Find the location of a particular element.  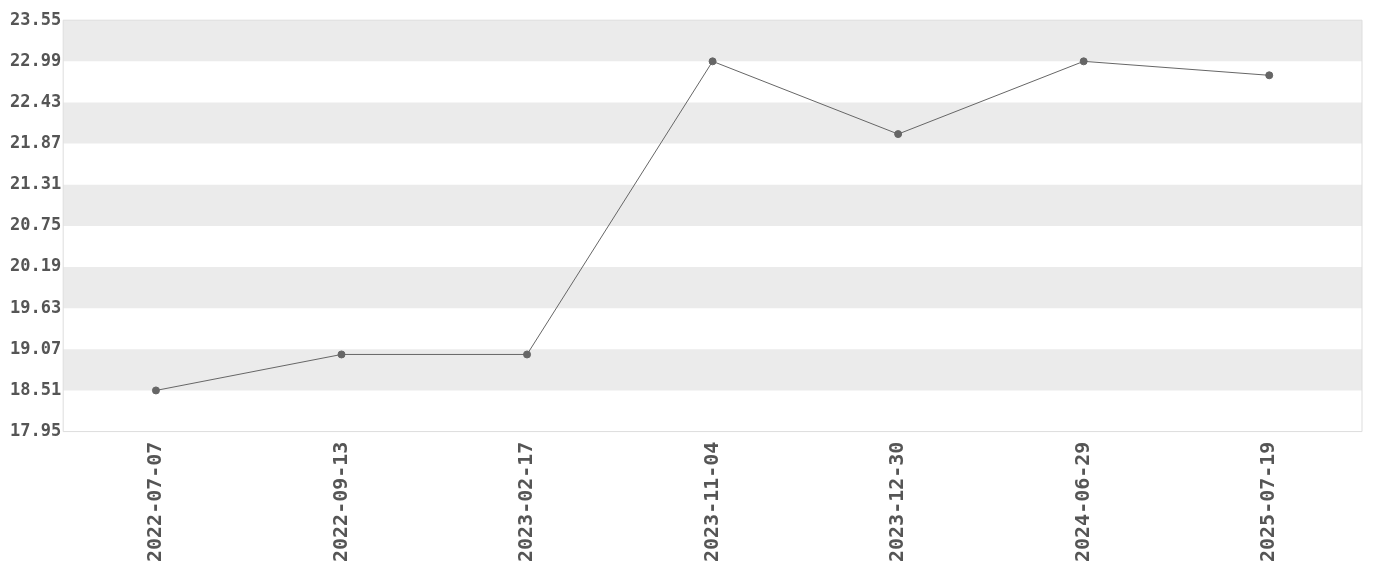

x-tick-label: 2023-11-04 is located at coordinates (710, 502).